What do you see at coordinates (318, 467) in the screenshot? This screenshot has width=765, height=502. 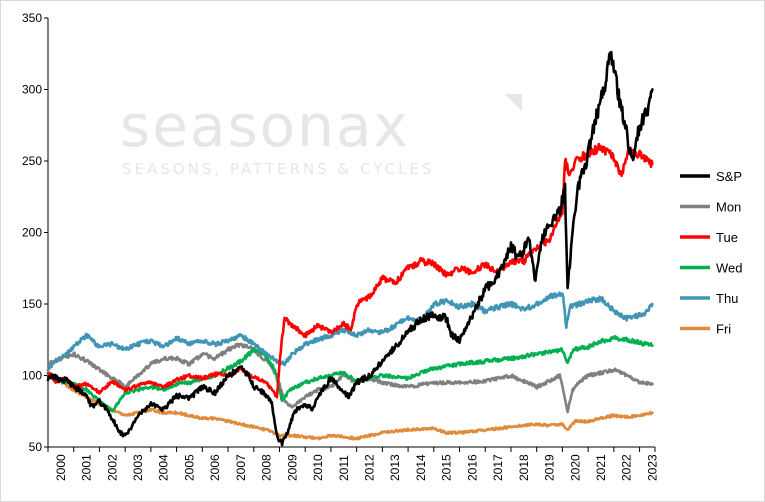 I see `x-tick-label: 2010` at bounding box center [318, 467].